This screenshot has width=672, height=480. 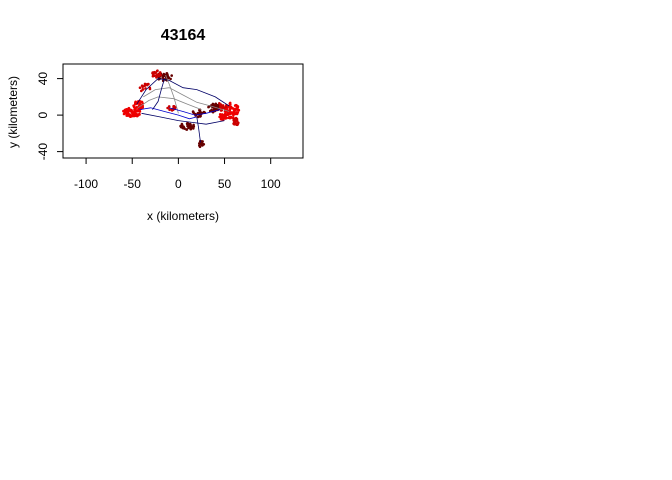 I want to click on y-tick-label: 40, so click(x=43, y=79).